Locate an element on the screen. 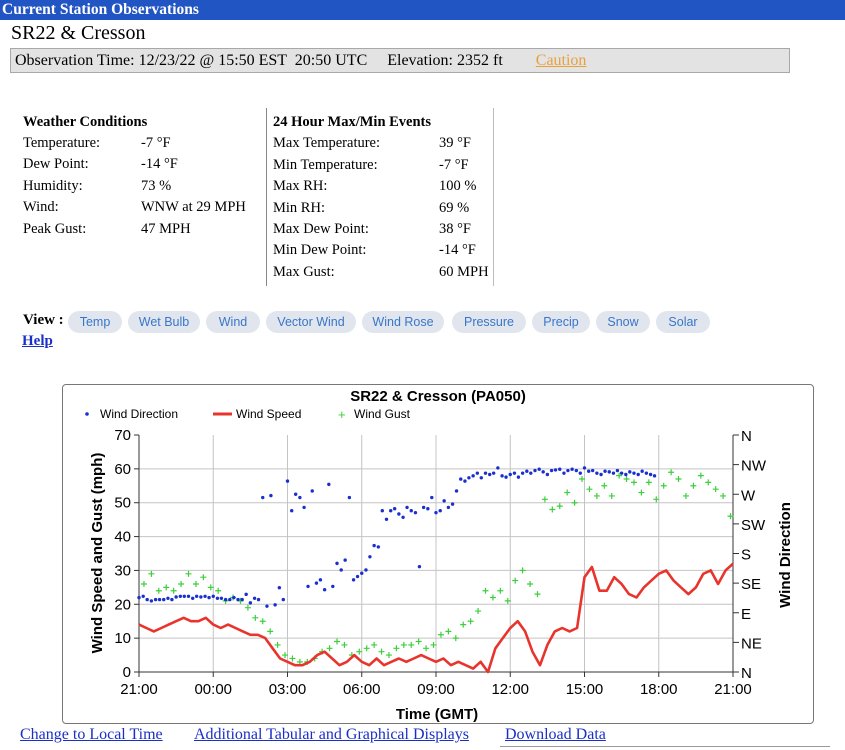 This screenshot has height=750, width=845. y2-tick-label: N is located at coordinates (746, 436).